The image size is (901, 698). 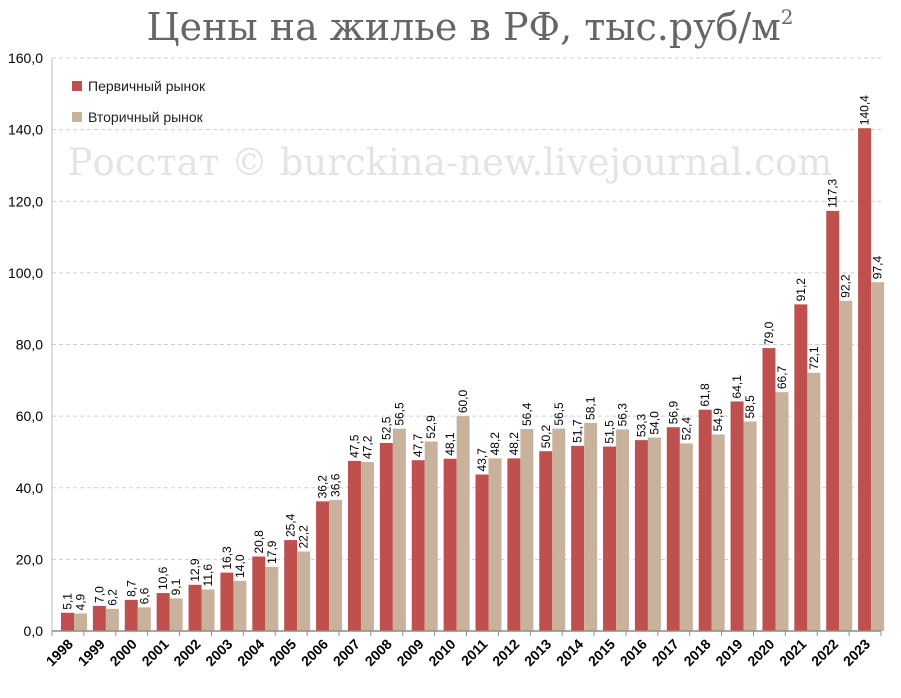 What do you see at coordinates (450, 162) in the screenshot?
I see `watermark: Росстат © burckina-new.livejournal.com` at bounding box center [450, 162].